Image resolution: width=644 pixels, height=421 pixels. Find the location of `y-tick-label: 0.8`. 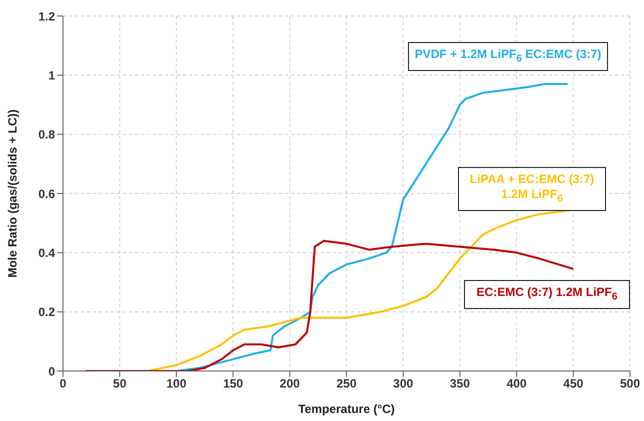

y-tick-label: 0.8 is located at coordinates (47, 135).